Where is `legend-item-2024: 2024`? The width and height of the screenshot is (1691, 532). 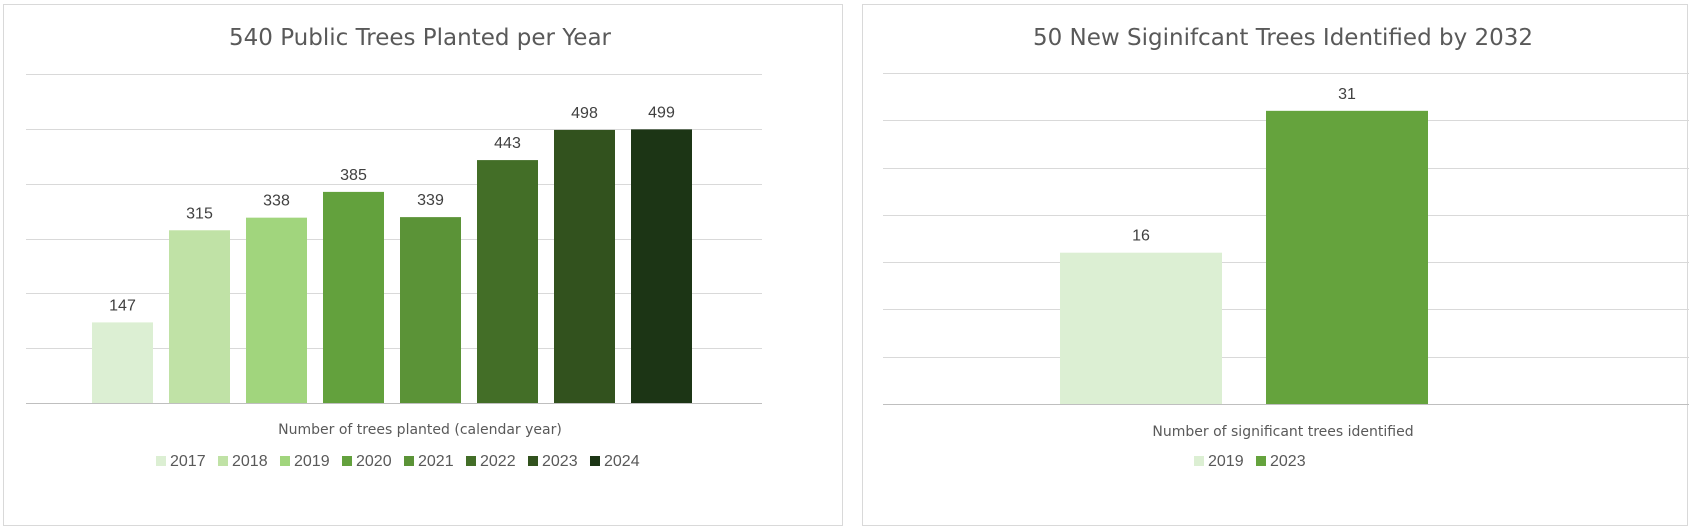 legend-item-2024: 2024 is located at coordinates (615, 461).